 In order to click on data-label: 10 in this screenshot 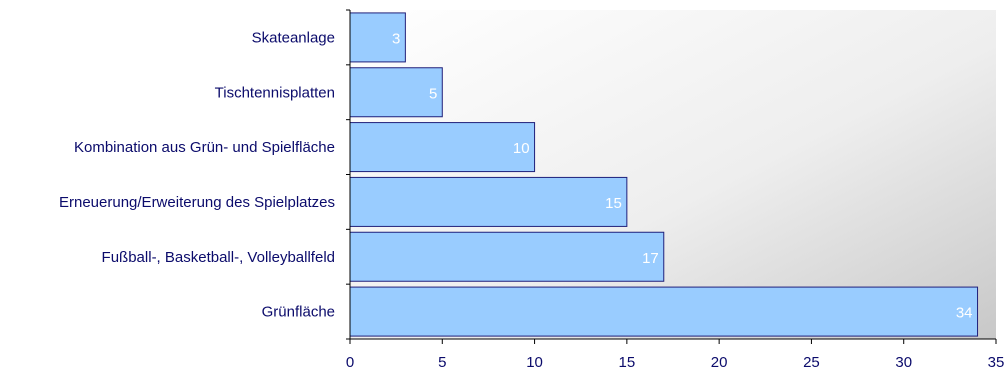, I will do `click(521, 148)`.